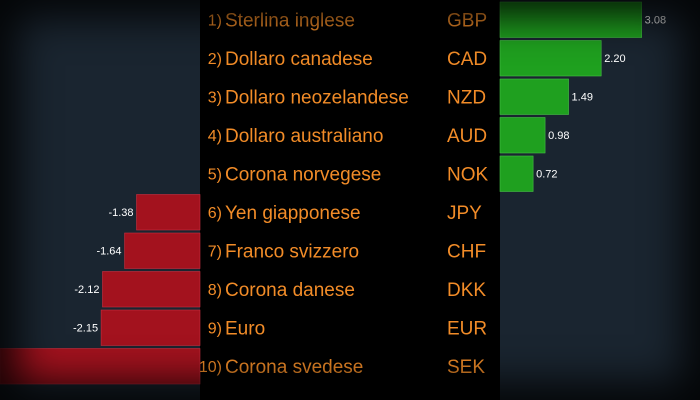 The width and height of the screenshot is (700, 400). Describe the element at coordinates (582, 97) in the screenshot. I see `value-label-nzd: 1.49` at that location.